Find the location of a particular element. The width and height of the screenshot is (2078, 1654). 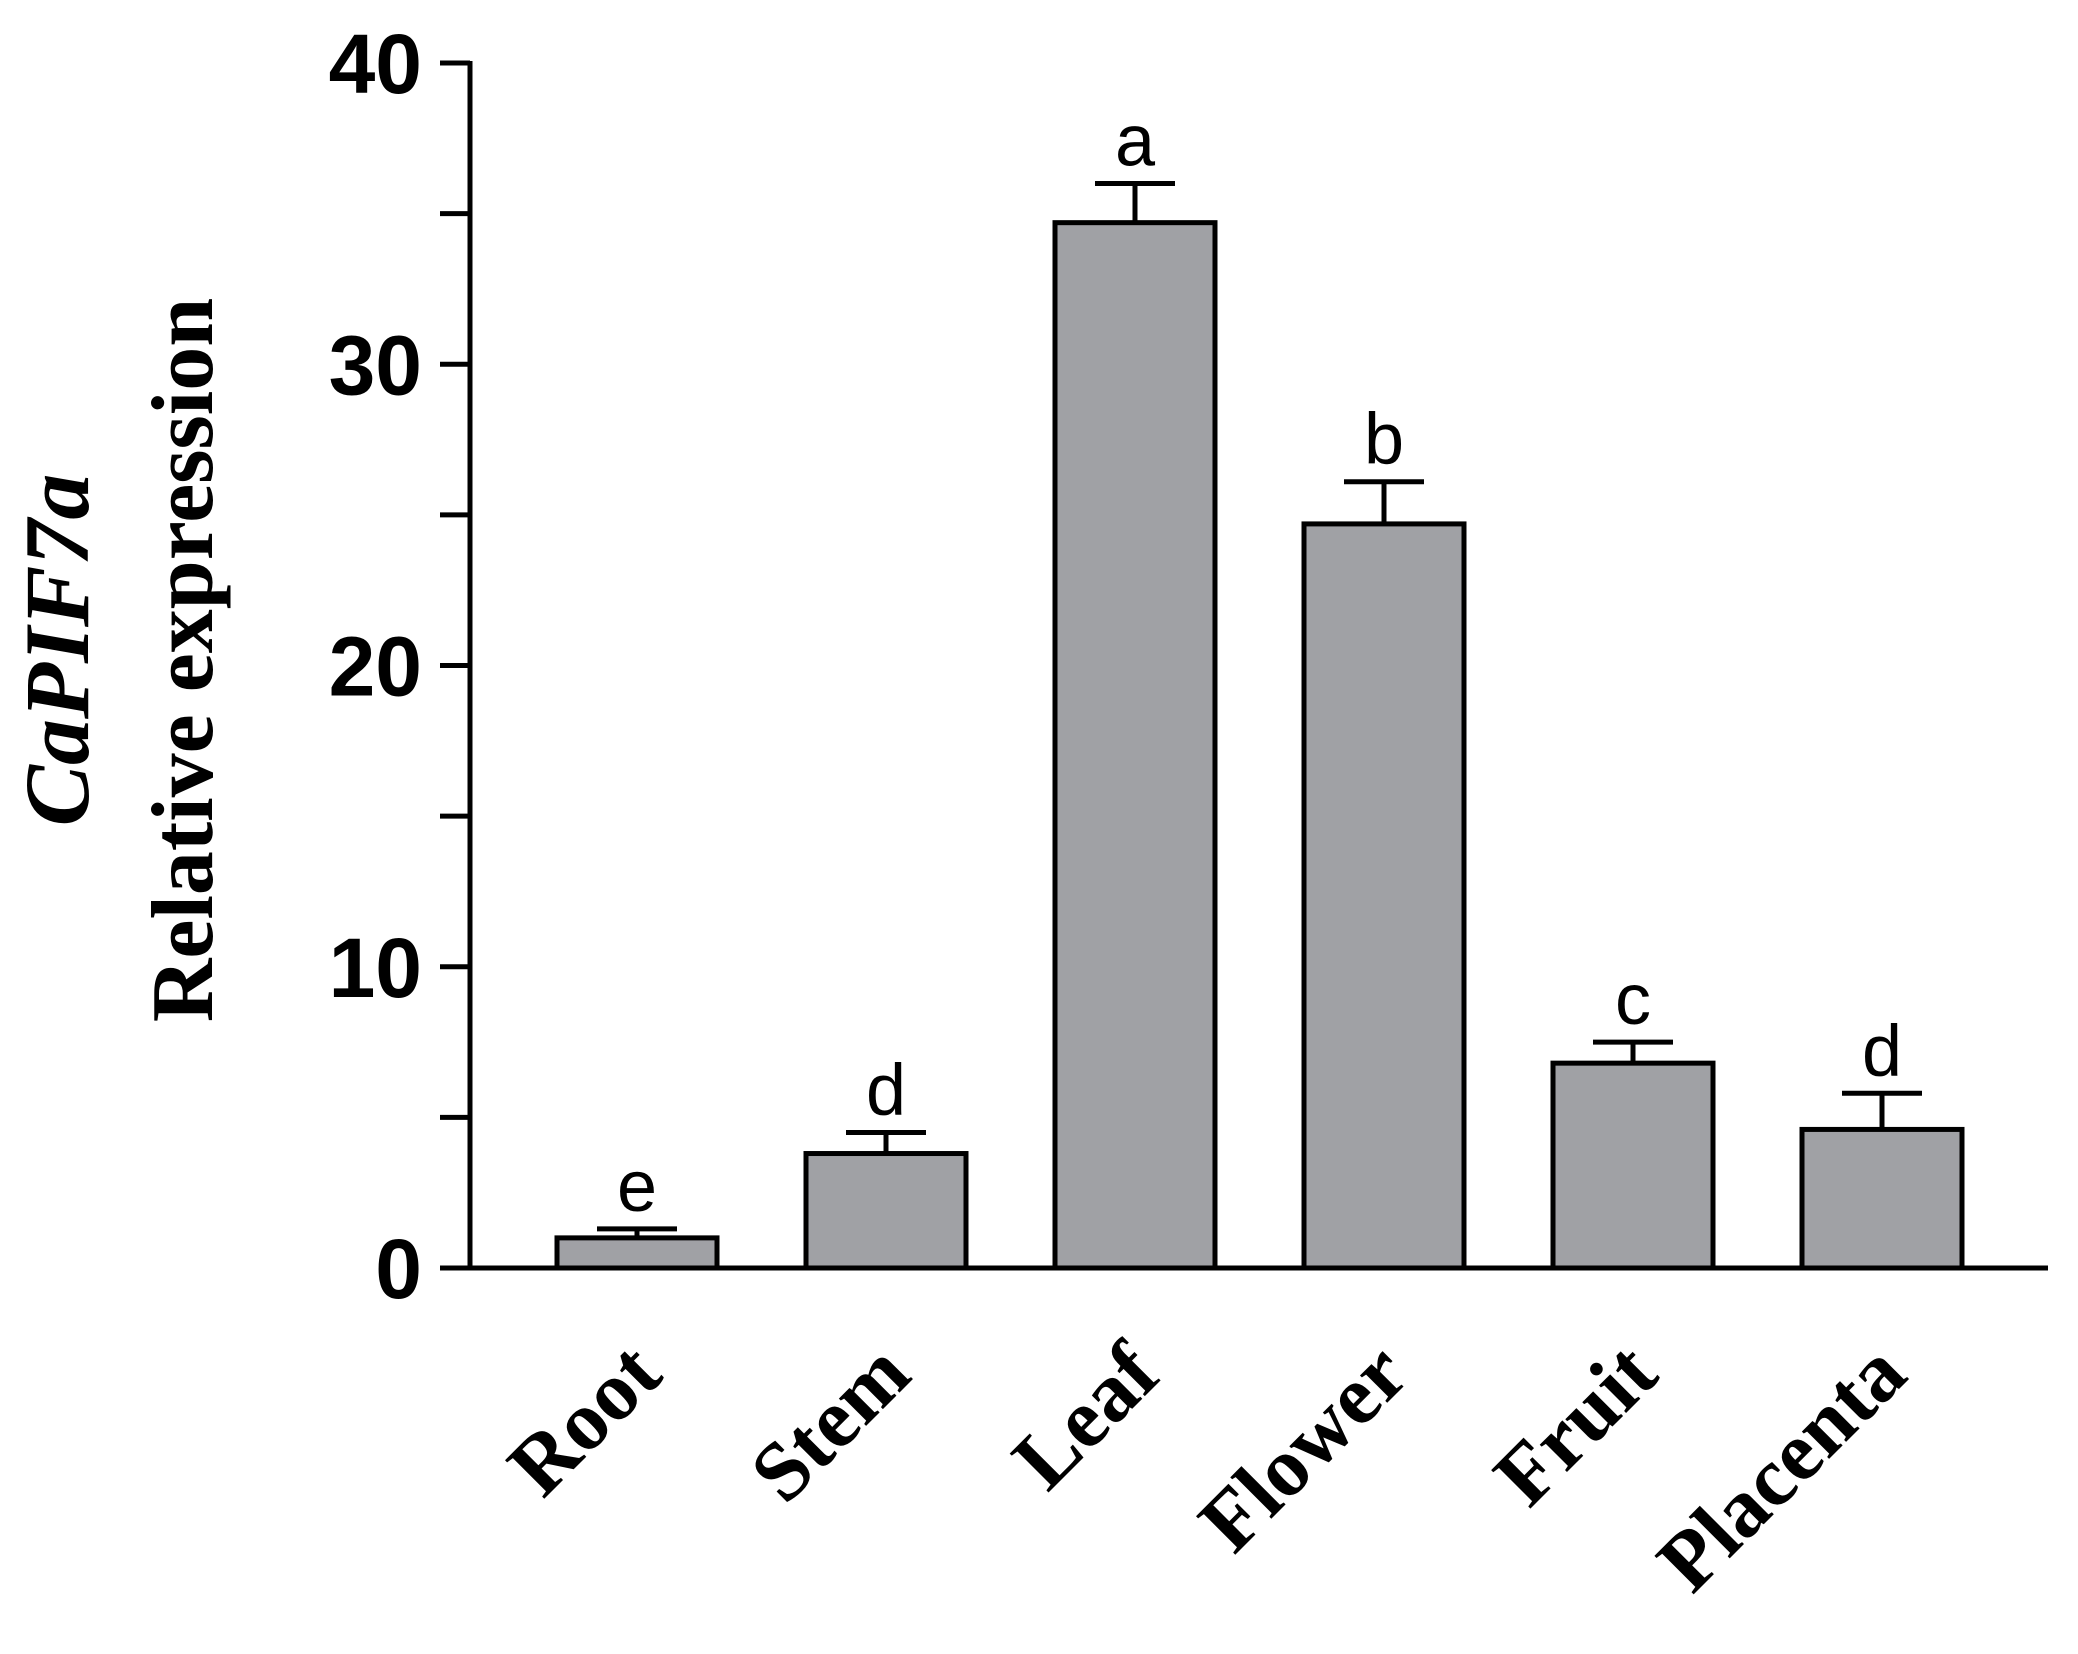

significance-label: e is located at coordinates (637, 1187).